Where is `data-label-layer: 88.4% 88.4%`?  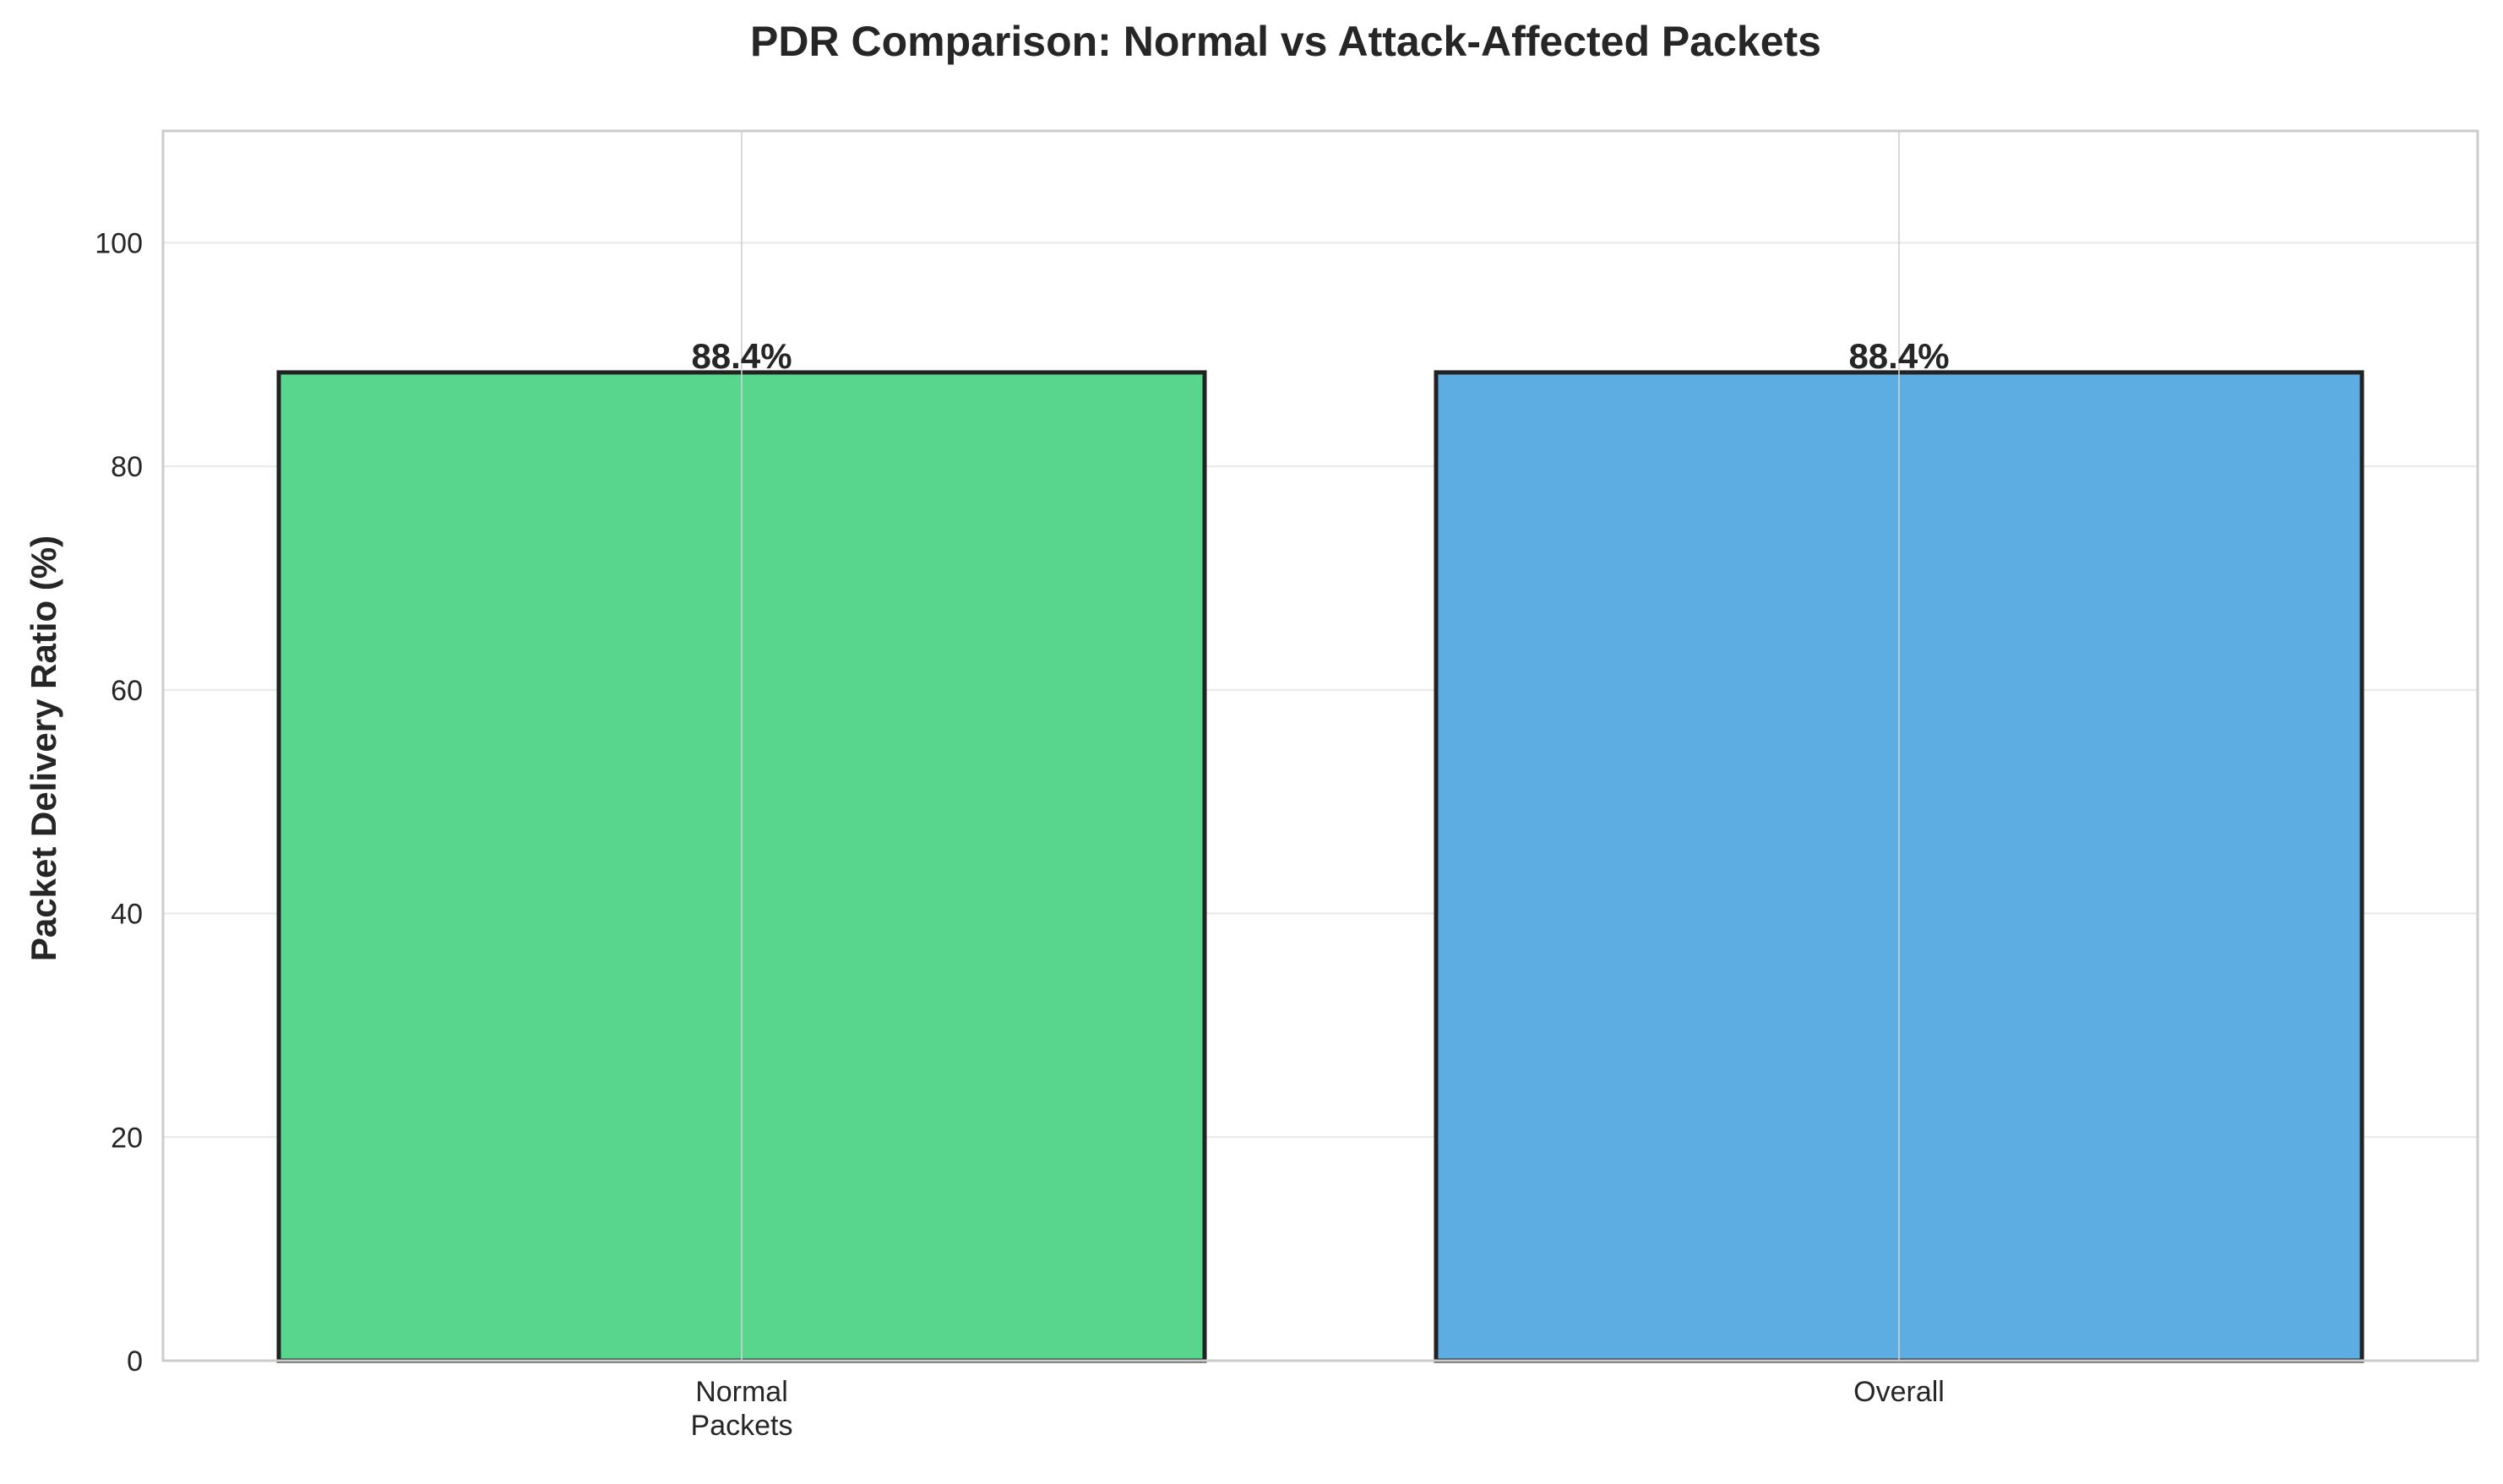
data-label-layer: 88.4% 88.4% is located at coordinates (1320, 356).